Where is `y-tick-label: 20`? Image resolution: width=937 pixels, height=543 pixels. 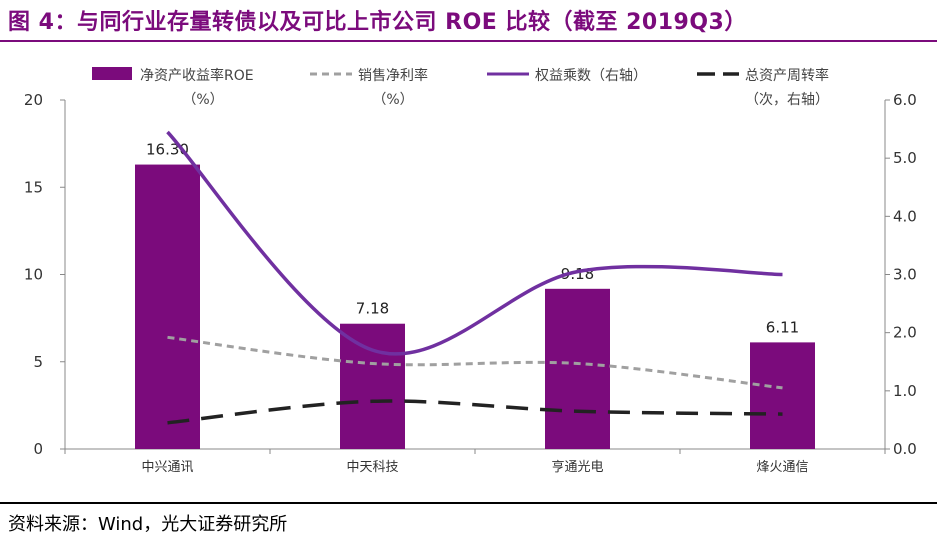 y-tick-label: 20 is located at coordinates (33, 100).